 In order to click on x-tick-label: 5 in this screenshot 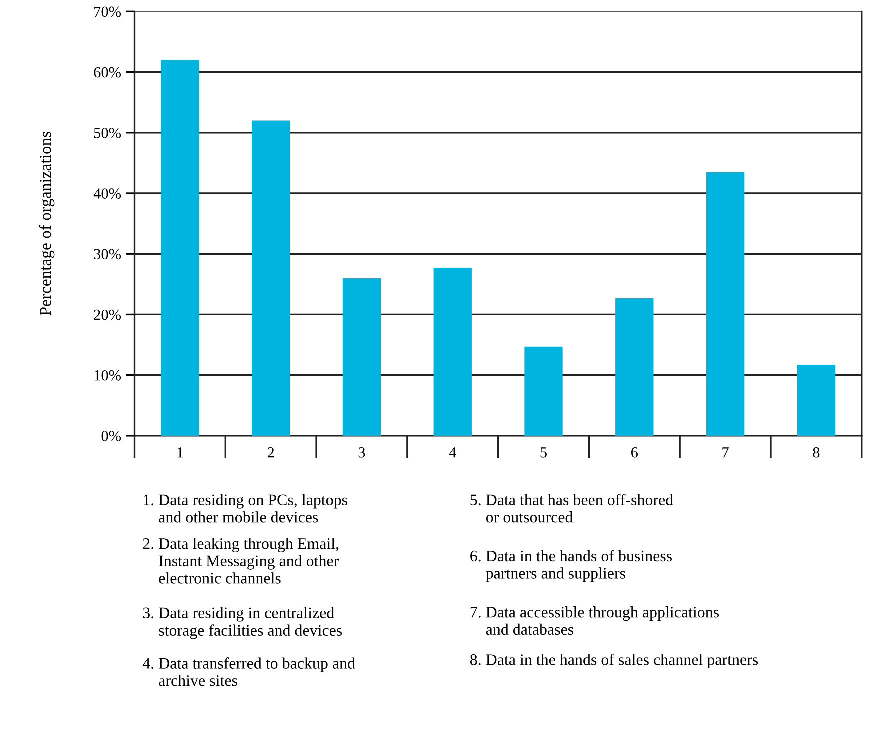, I will do `click(543, 453)`.